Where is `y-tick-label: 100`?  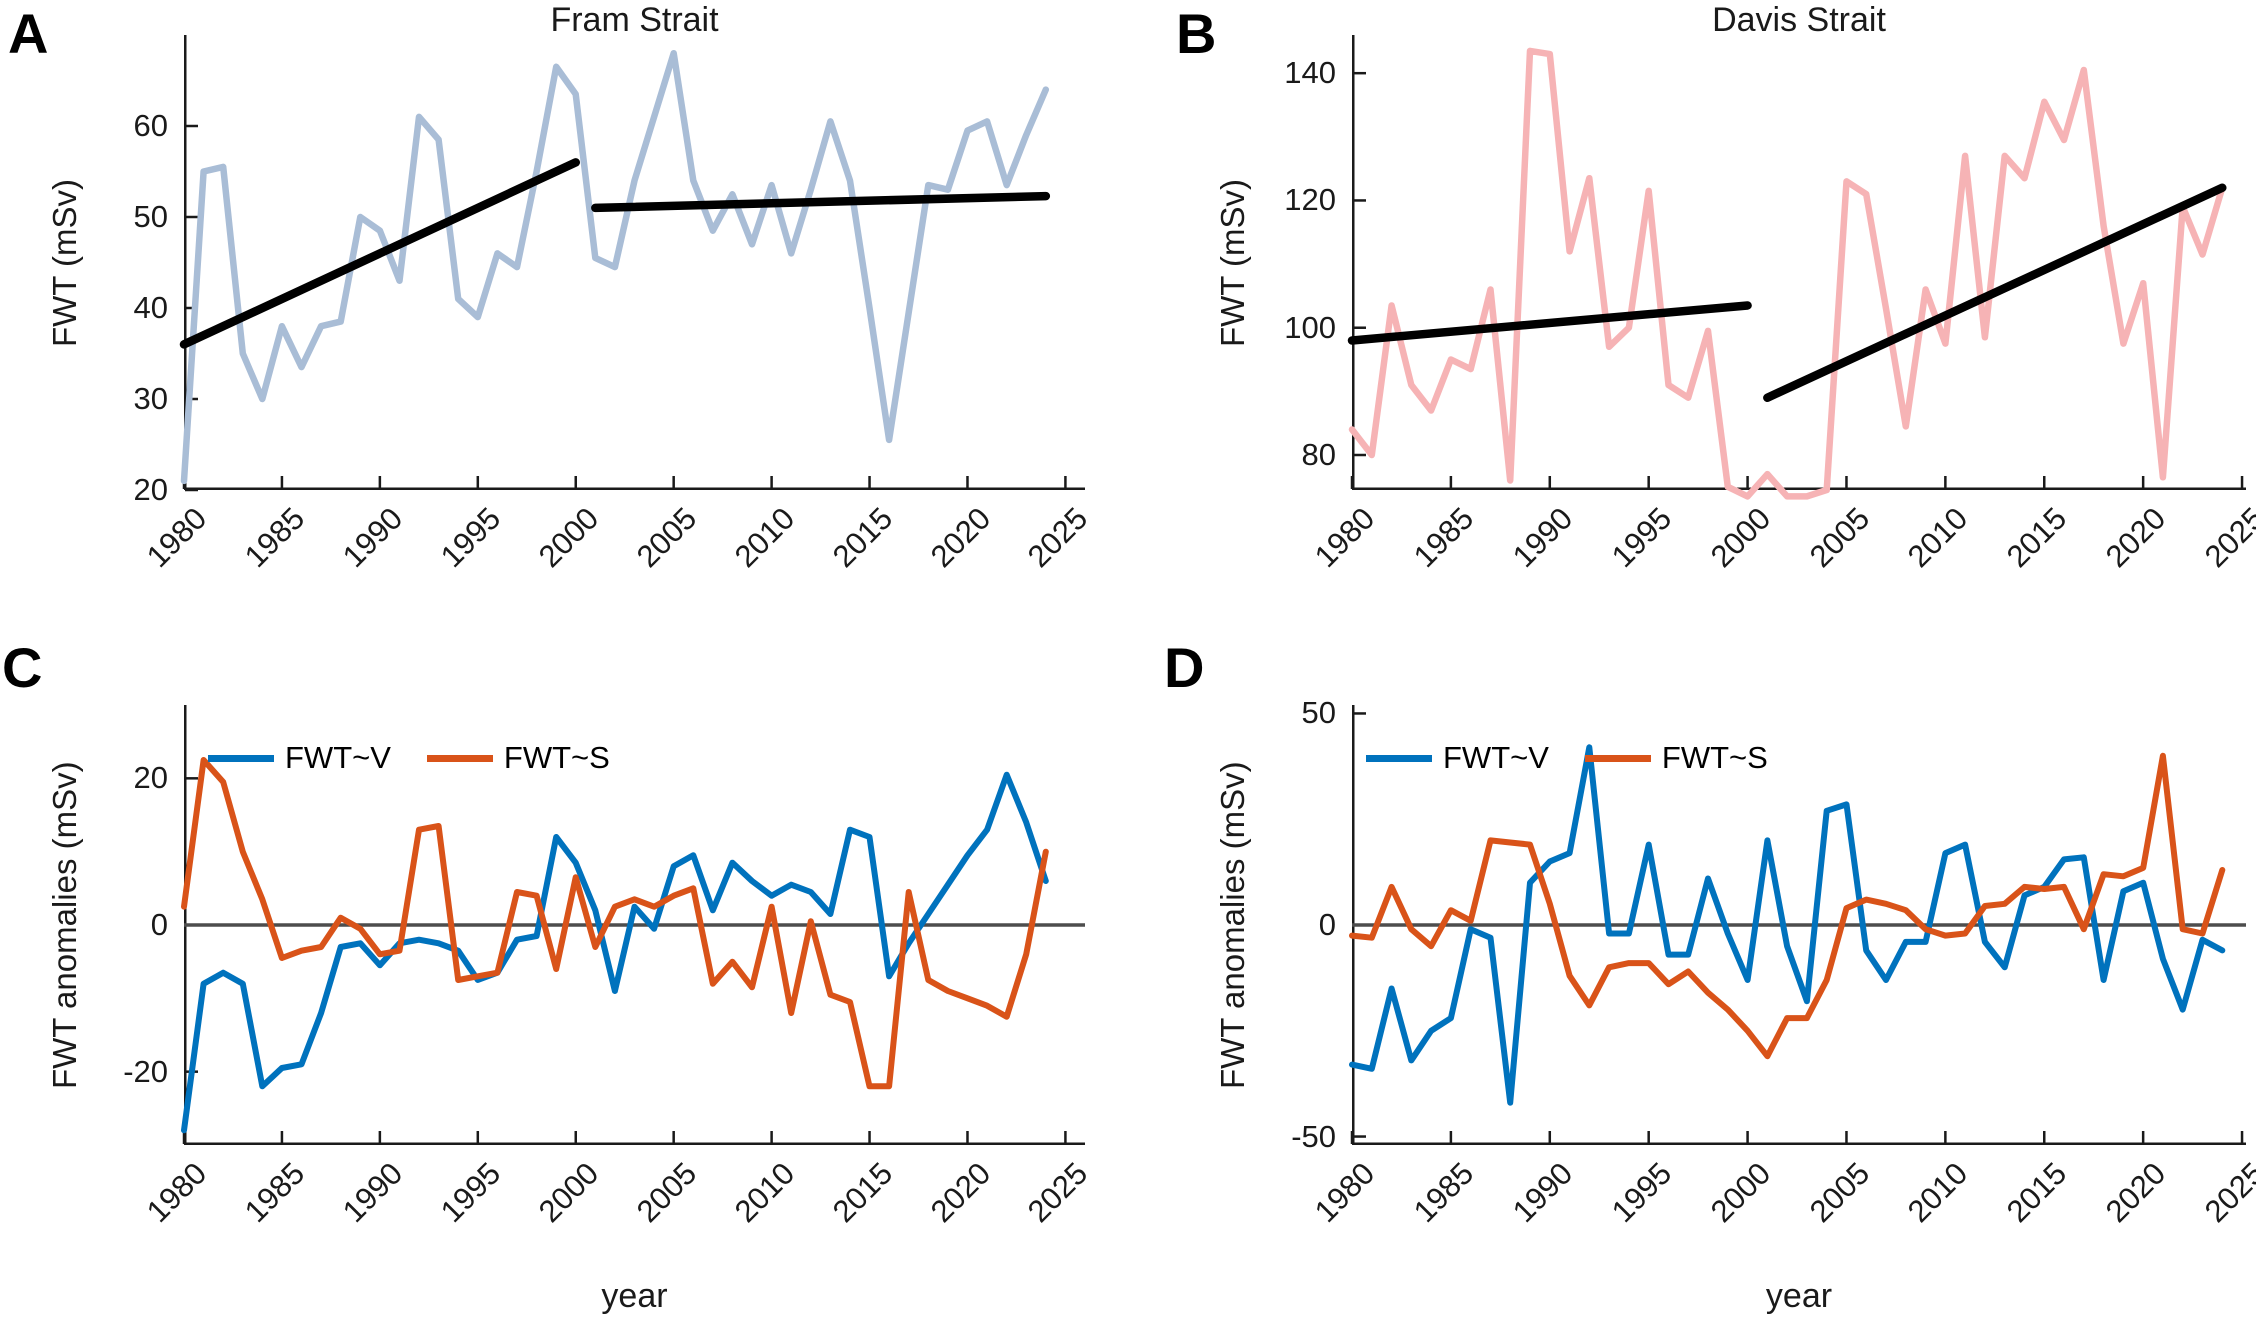
y-tick-label: 100 is located at coordinates (1310, 327).